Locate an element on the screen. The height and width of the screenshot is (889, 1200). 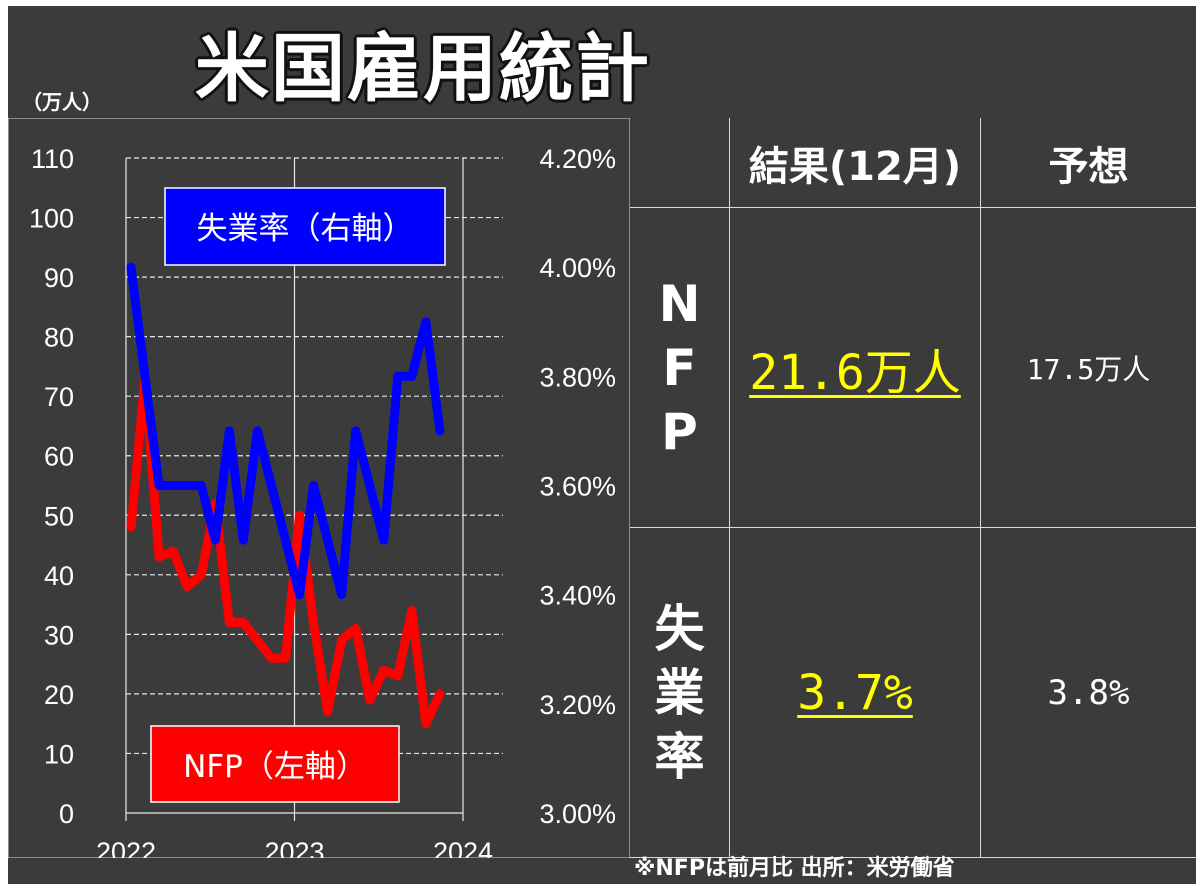
legend-unemployment-label: 失業率（右軸） is located at coordinates (305, 229).